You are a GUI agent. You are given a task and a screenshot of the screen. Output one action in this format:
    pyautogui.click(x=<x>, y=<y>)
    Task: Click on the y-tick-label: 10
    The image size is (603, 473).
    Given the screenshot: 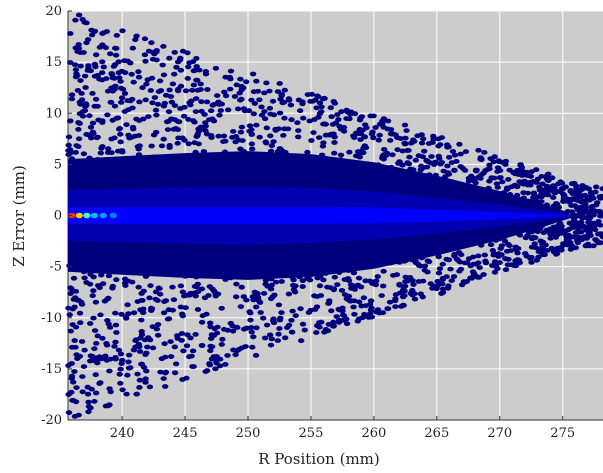 What is the action you would take?
    pyautogui.click(x=53, y=113)
    